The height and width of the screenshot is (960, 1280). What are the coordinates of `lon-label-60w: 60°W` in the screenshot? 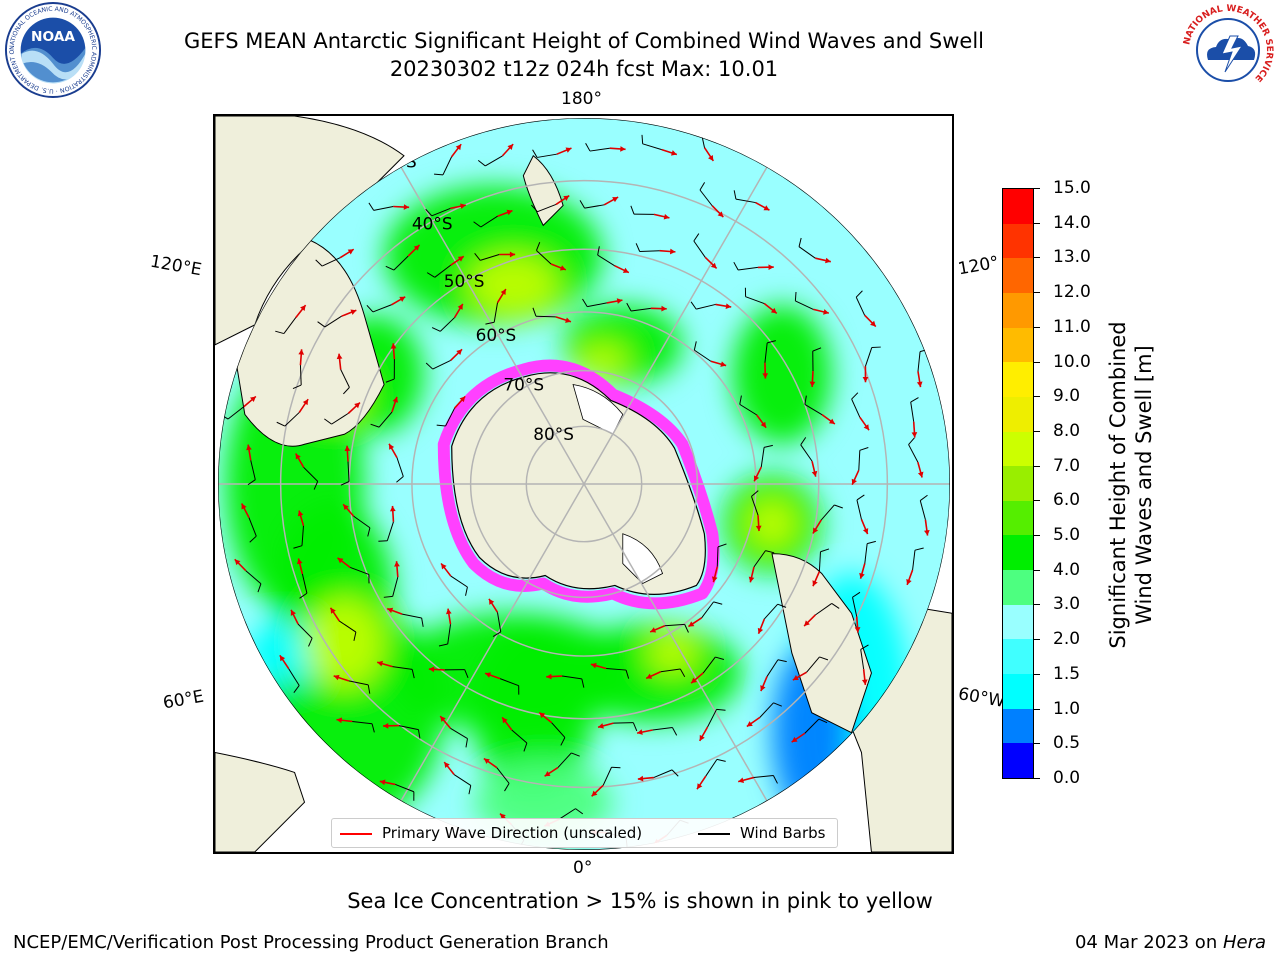 It's located at (981, 698).